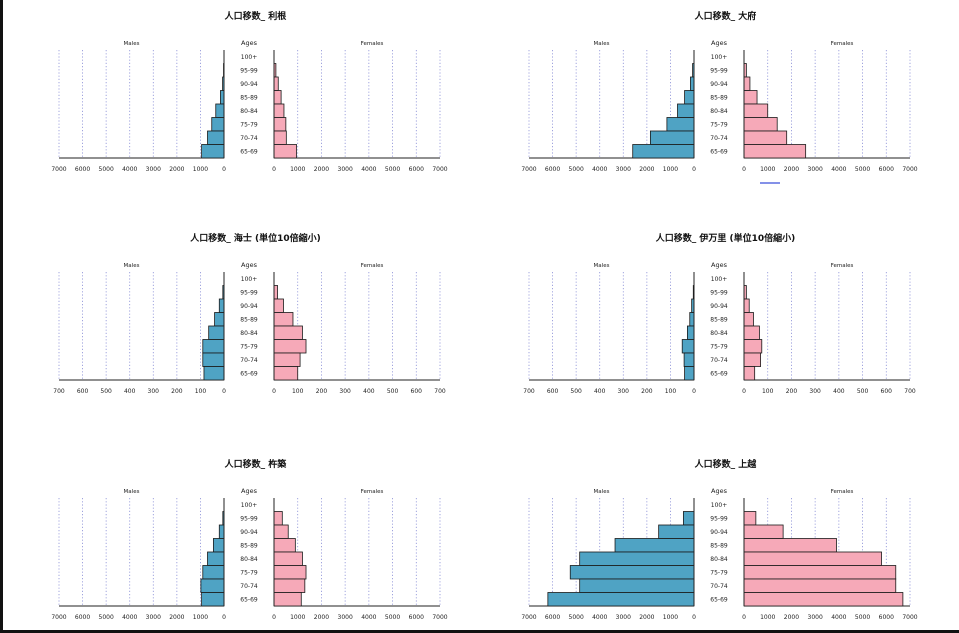  I want to click on chart-title: 人口移数_ 海士 (単位10倍縮小), so click(255, 238).